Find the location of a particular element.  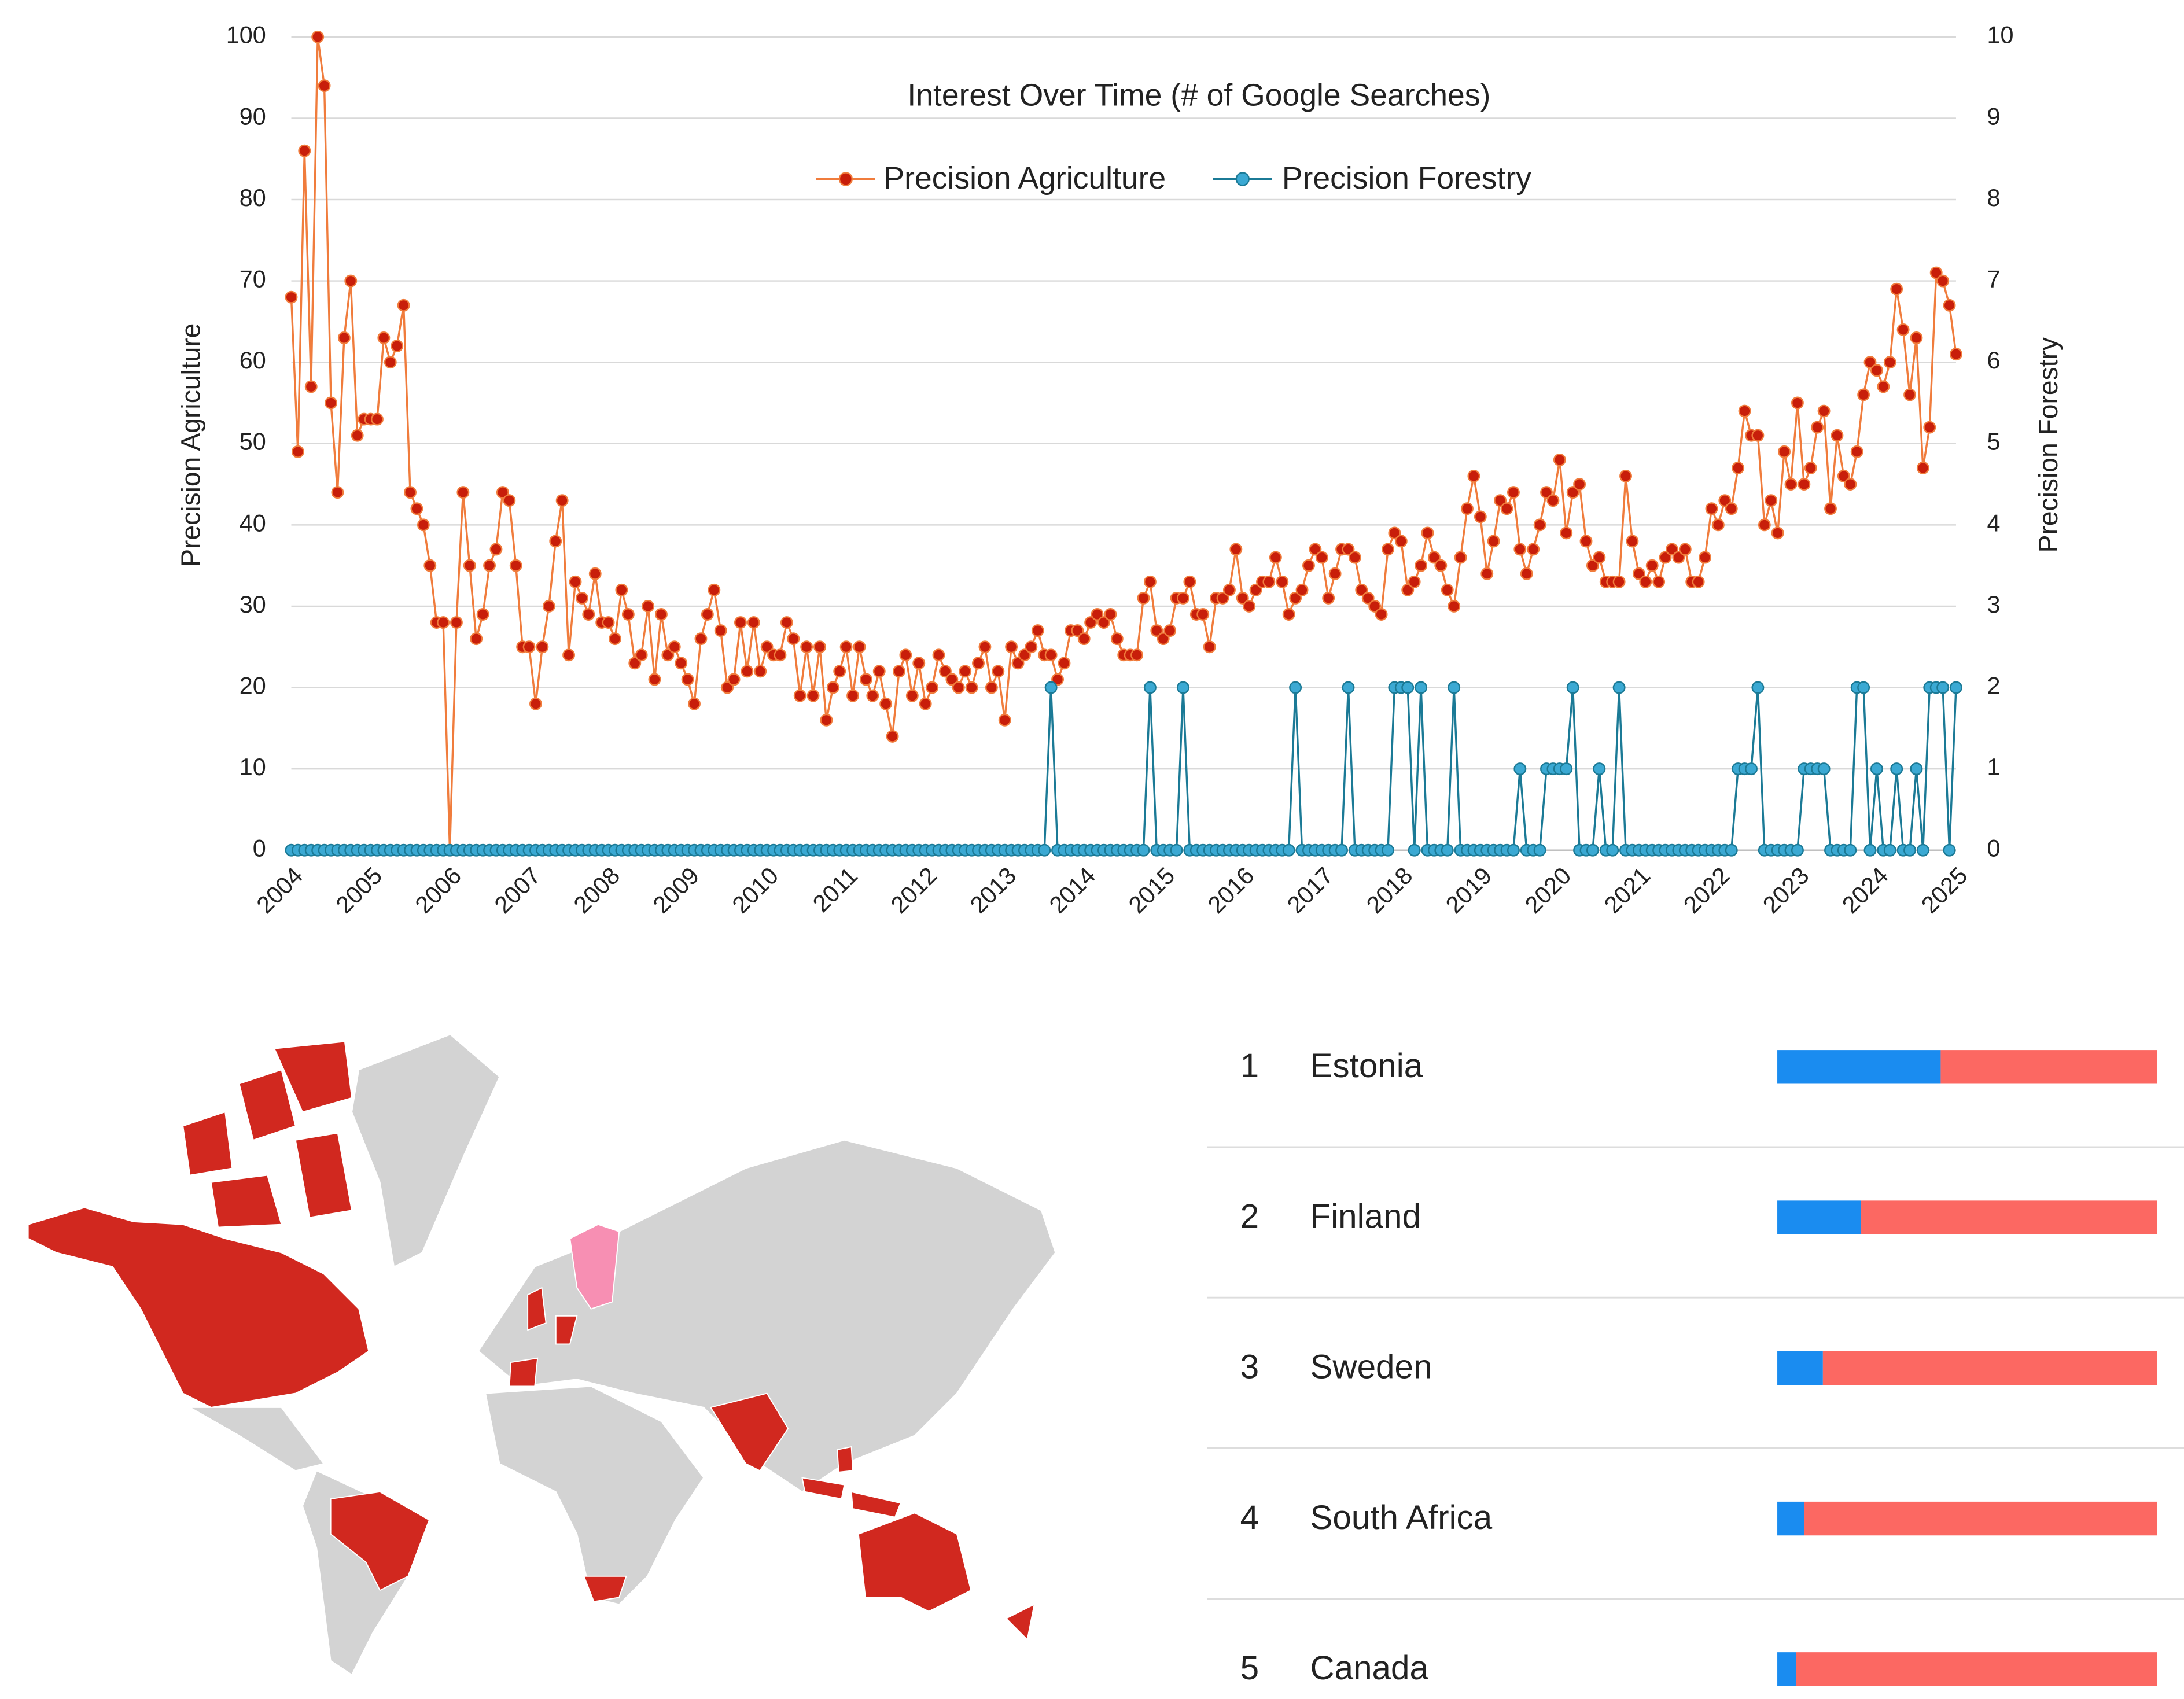

y2-tick-label: 4 is located at coordinates (1994, 523).